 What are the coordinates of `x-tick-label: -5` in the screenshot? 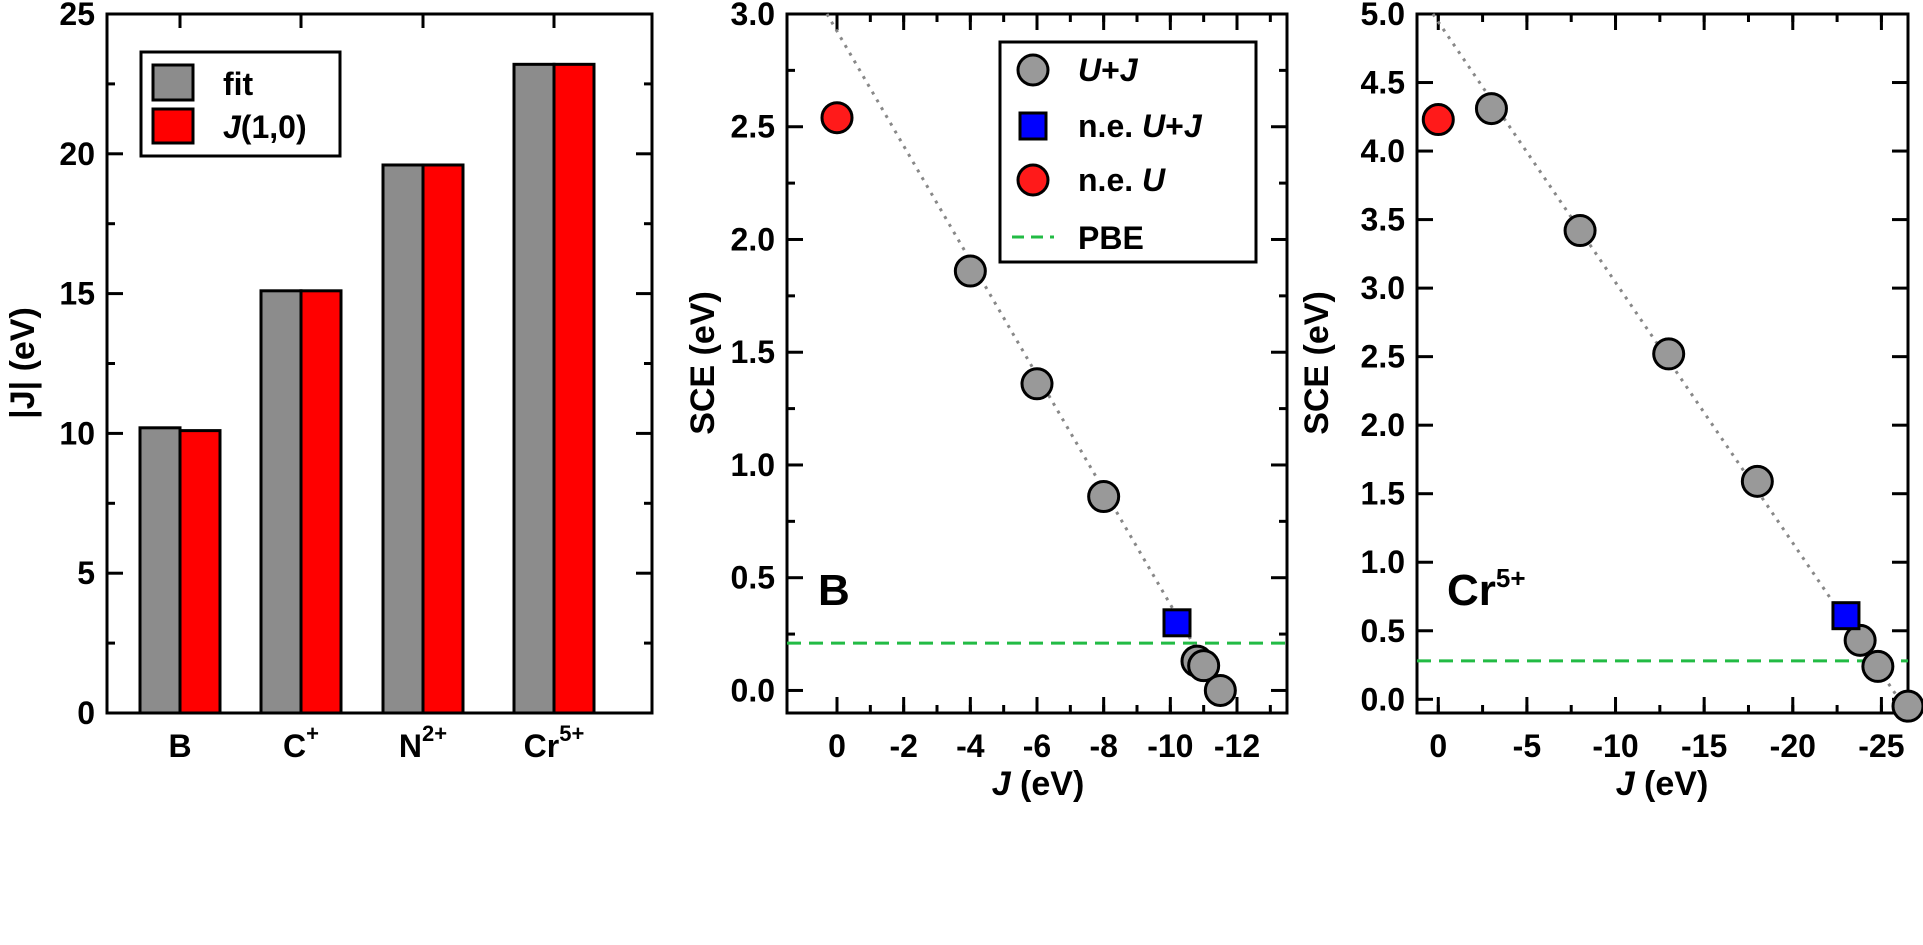 It's located at (1527, 746).